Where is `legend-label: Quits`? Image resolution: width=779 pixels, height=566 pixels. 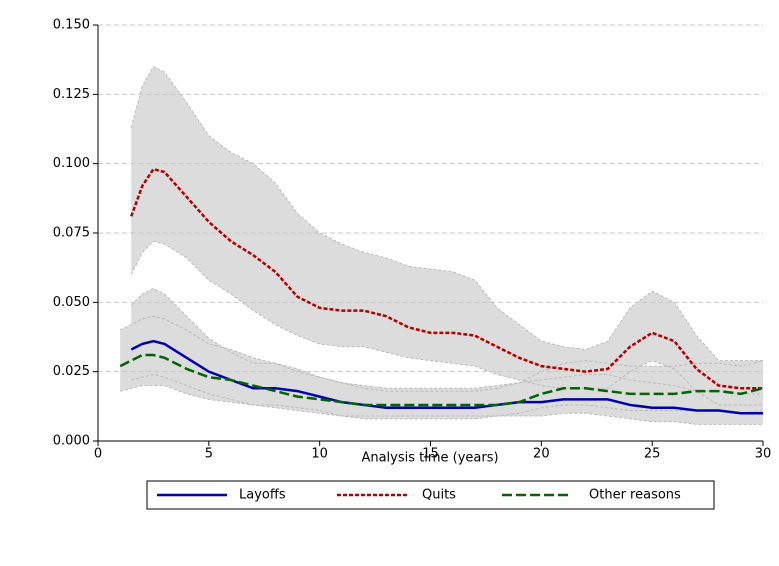 legend-label: Quits is located at coordinates (439, 495).